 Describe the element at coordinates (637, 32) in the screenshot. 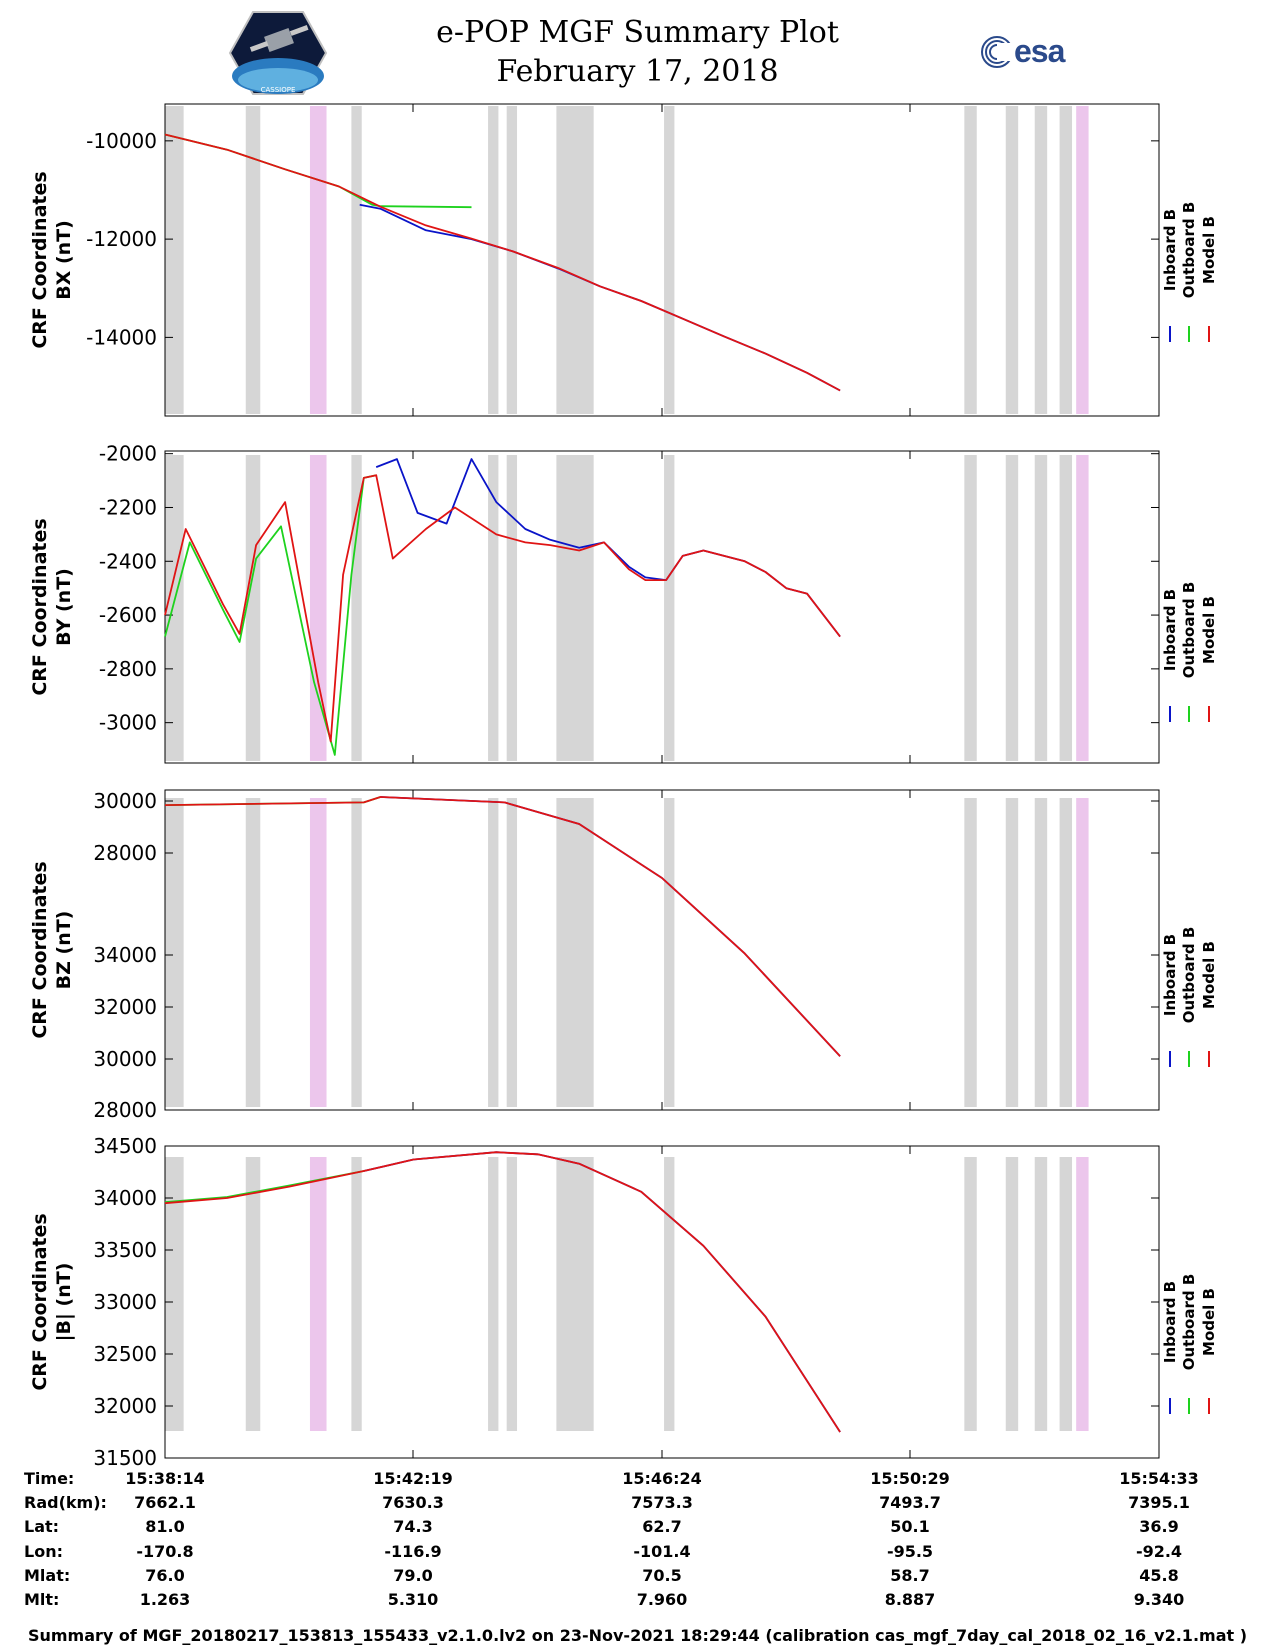

I see `chart-title: e-POP MGF Summary Plot` at that location.